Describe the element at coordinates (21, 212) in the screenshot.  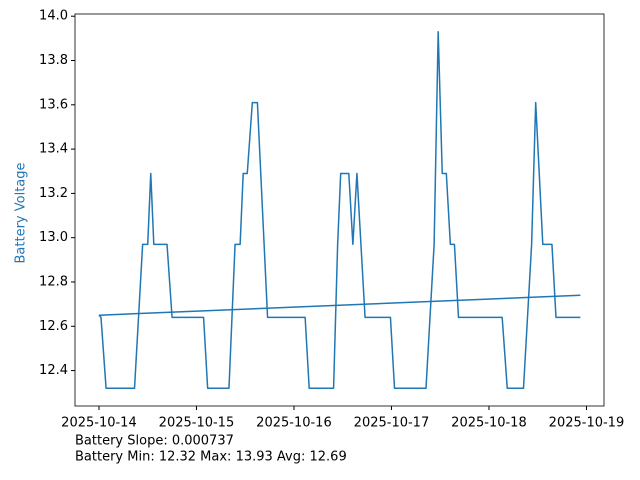
I see `y-axis-label: Battery Voltage` at that location.